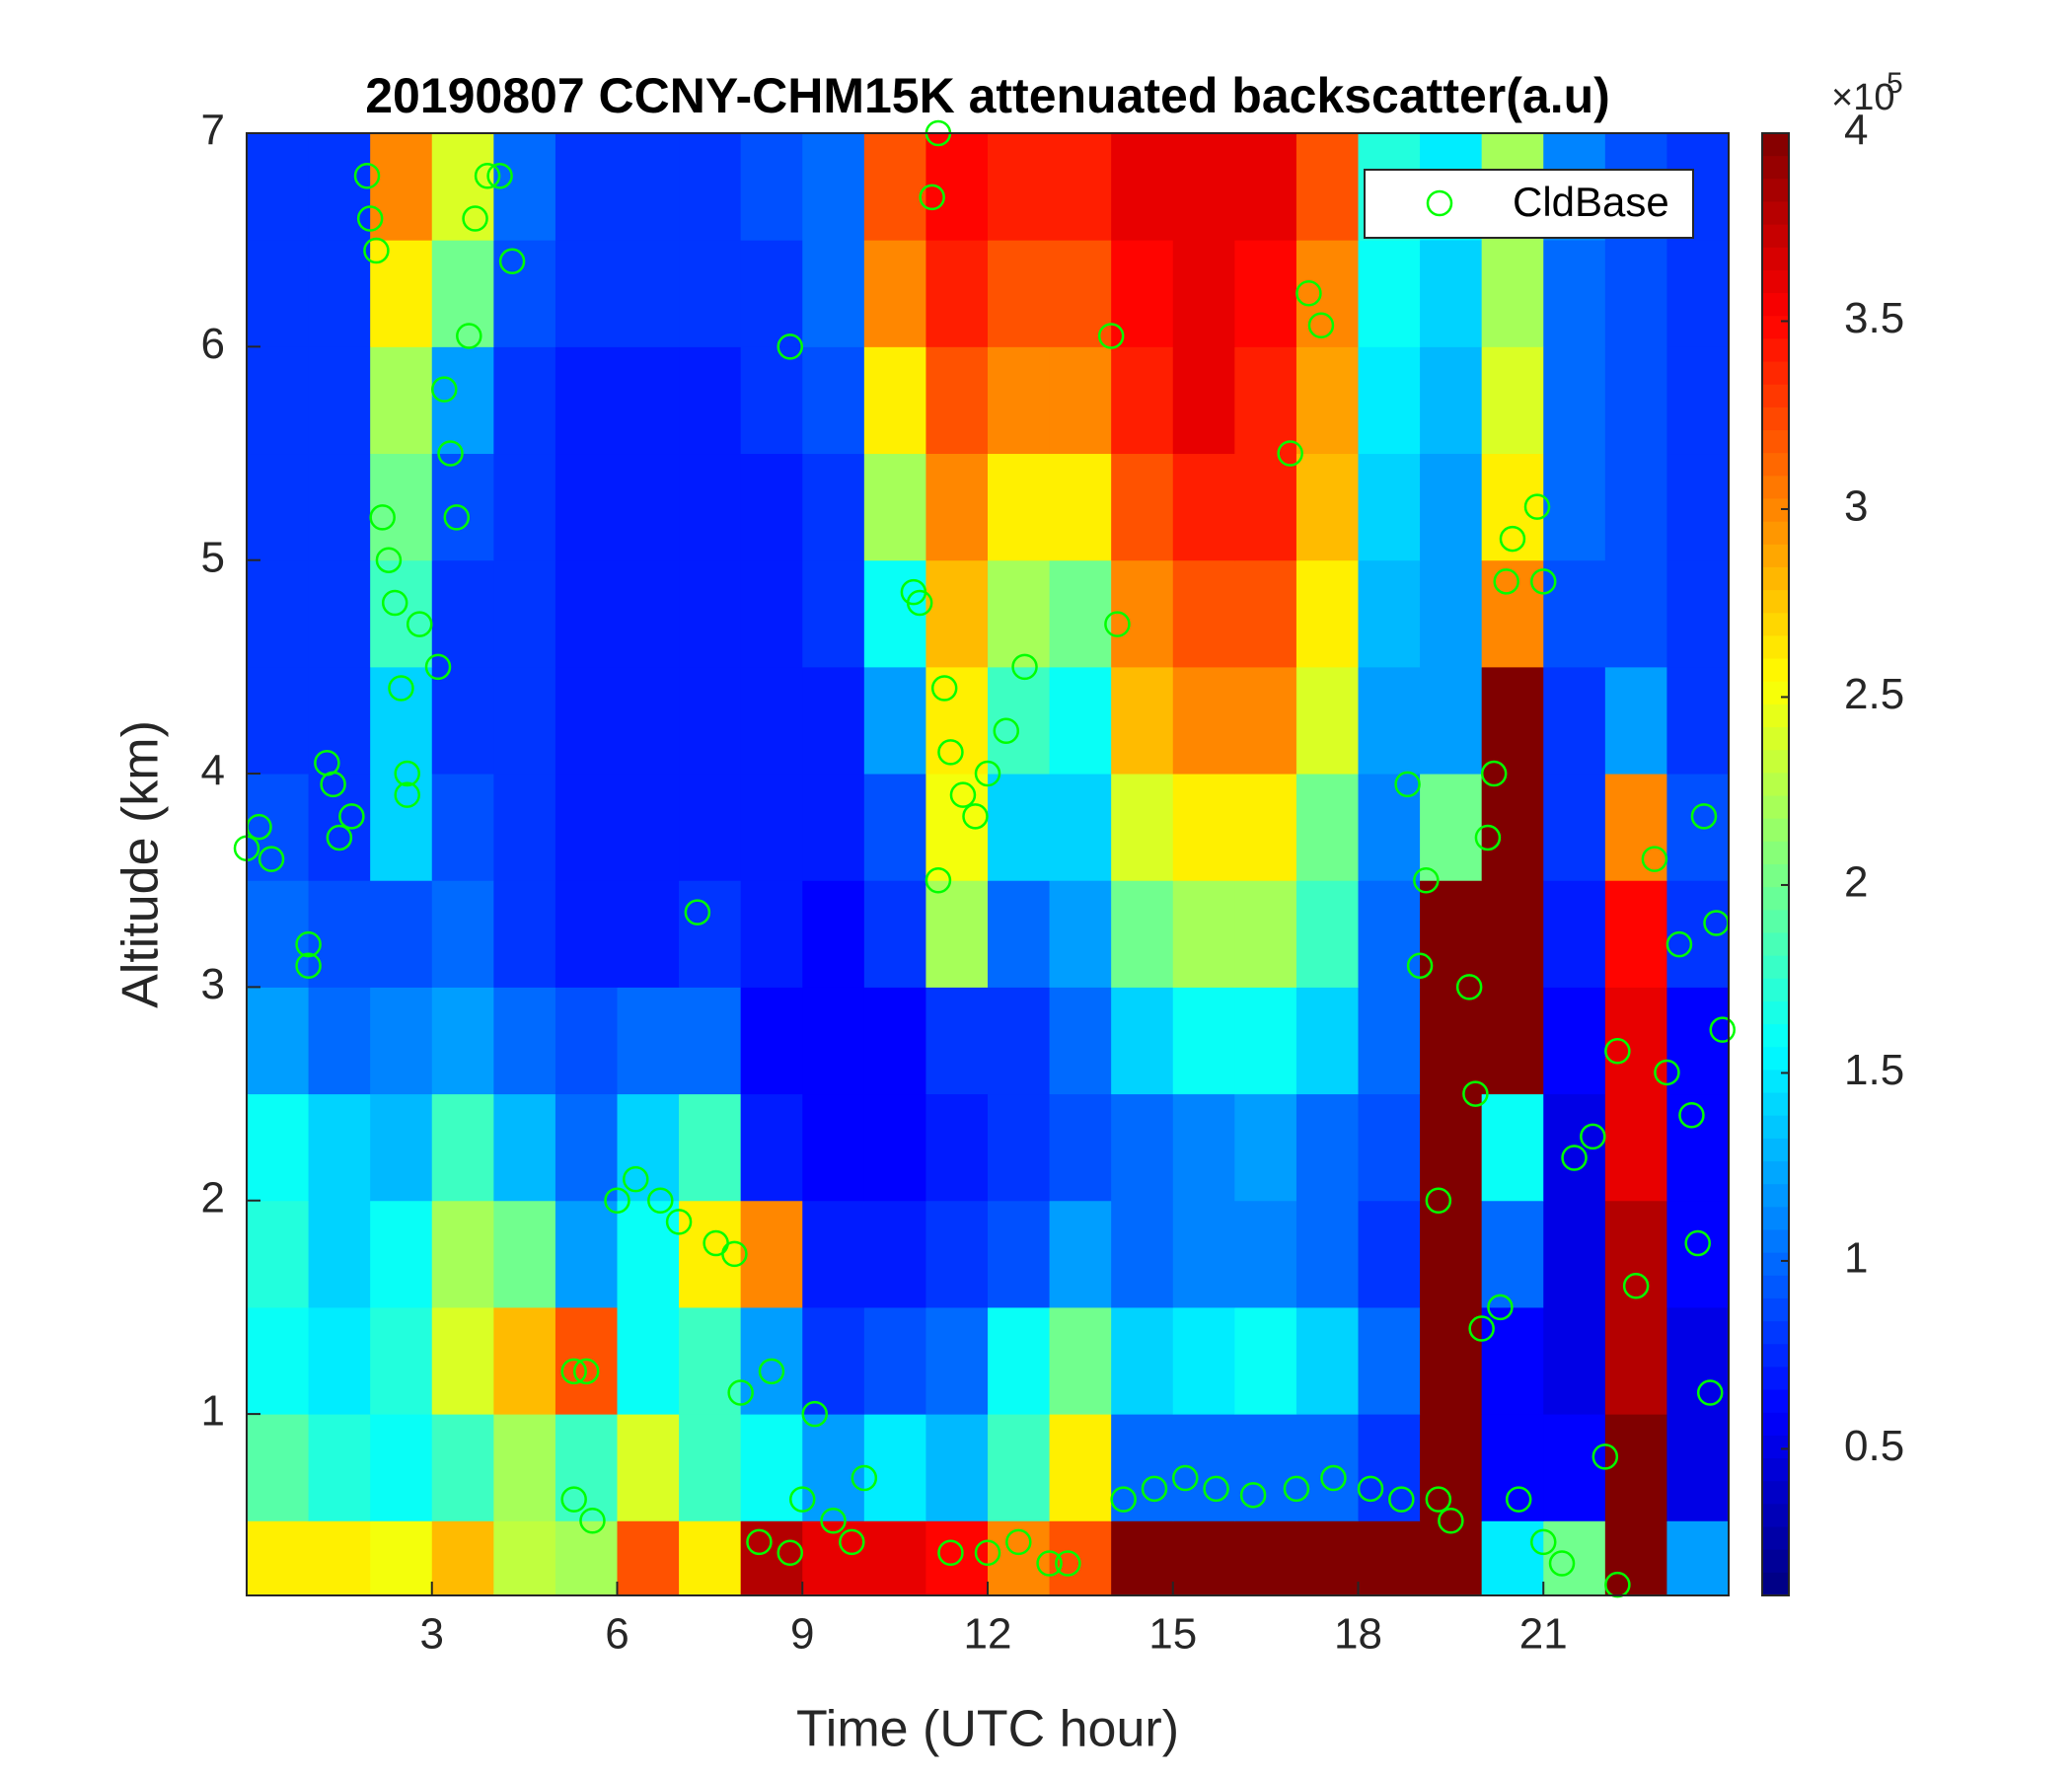  What do you see at coordinates (1440, 203) in the screenshot?
I see `legend-marker` at bounding box center [1440, 203].